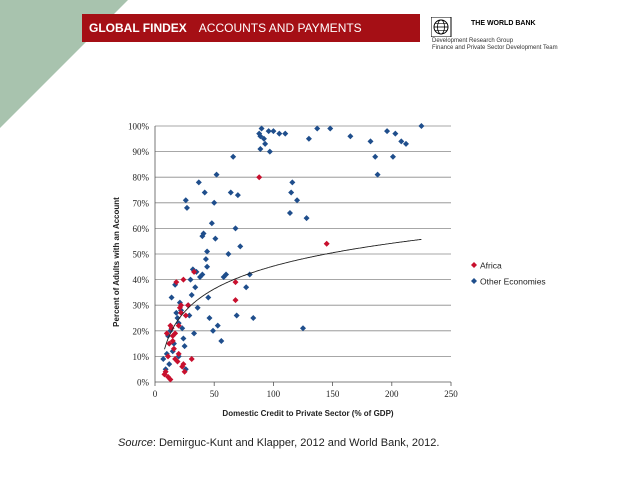  What do you see at coordinates (503, 23) in the screenshot?
I see `world-bank-name: THE WORLD BANK` at bounding box center [503, 23].